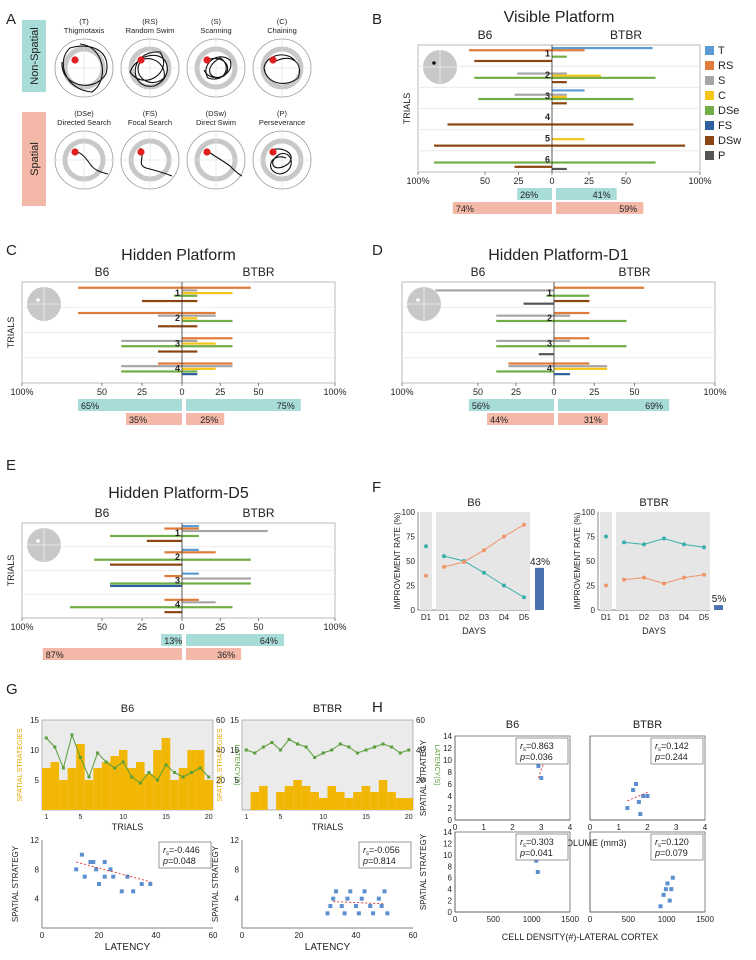 The image size is (756, 960). Describe the element at coordinates (558, 255) in the screenshot. I see `chart-title: Hidden Platform-D1` at that location.